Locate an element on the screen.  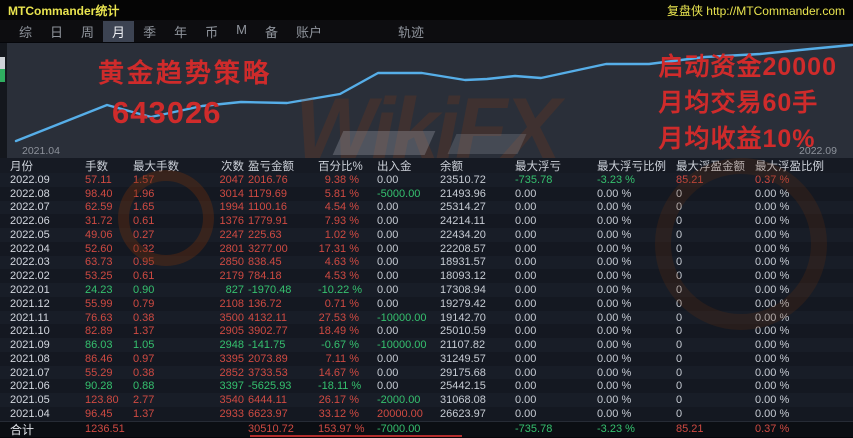
menu-tab-日: 日 is located at coordinates (57, 32).